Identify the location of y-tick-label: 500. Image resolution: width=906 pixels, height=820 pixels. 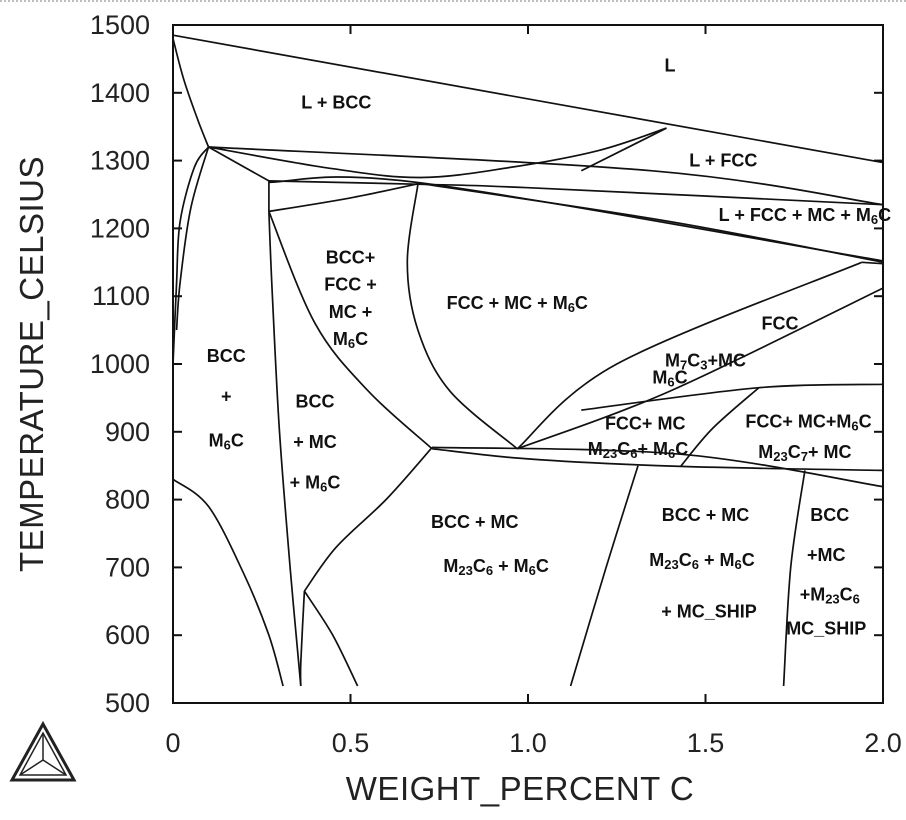
(127, 703).